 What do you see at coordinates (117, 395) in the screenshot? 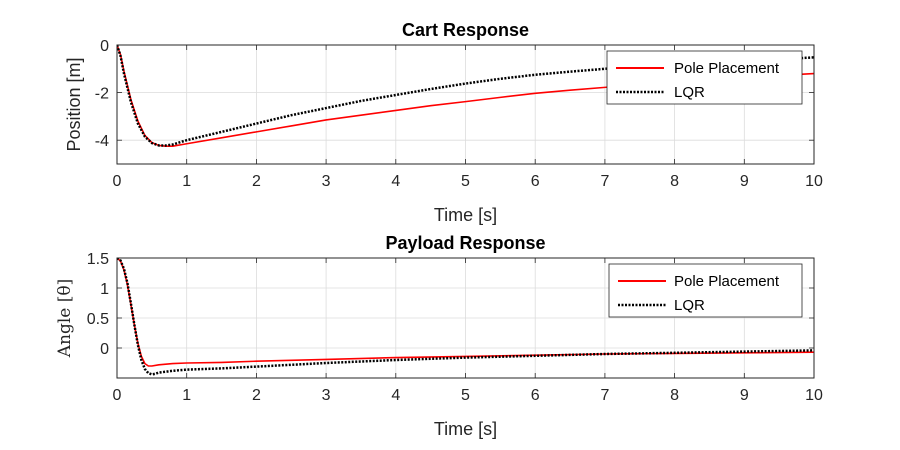
I see `payload-x-tick-label: 0` at bounding box center [117, 395].